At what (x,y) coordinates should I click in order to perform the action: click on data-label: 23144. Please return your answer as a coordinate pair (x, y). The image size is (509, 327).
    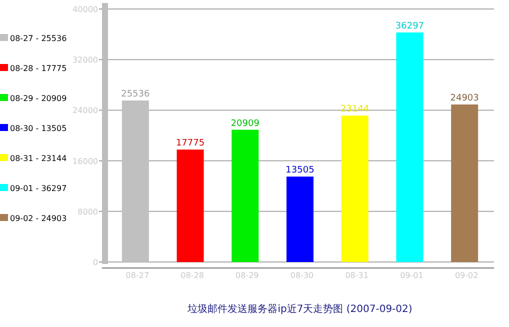
    Looking at the image, I should click on (355, 109).